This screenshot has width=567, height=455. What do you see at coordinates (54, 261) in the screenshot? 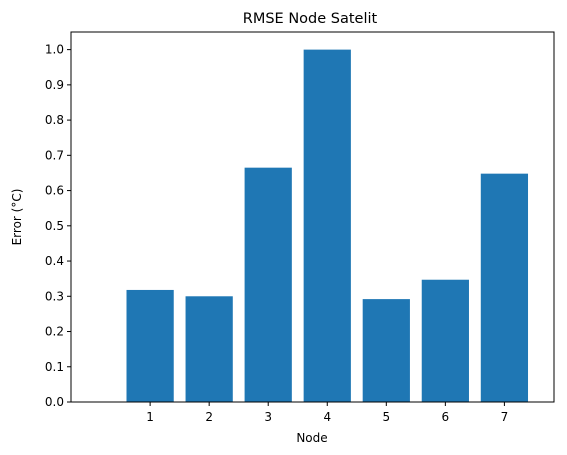
I see `y-tick-label: 0.4` at bounding box center [54, 261].